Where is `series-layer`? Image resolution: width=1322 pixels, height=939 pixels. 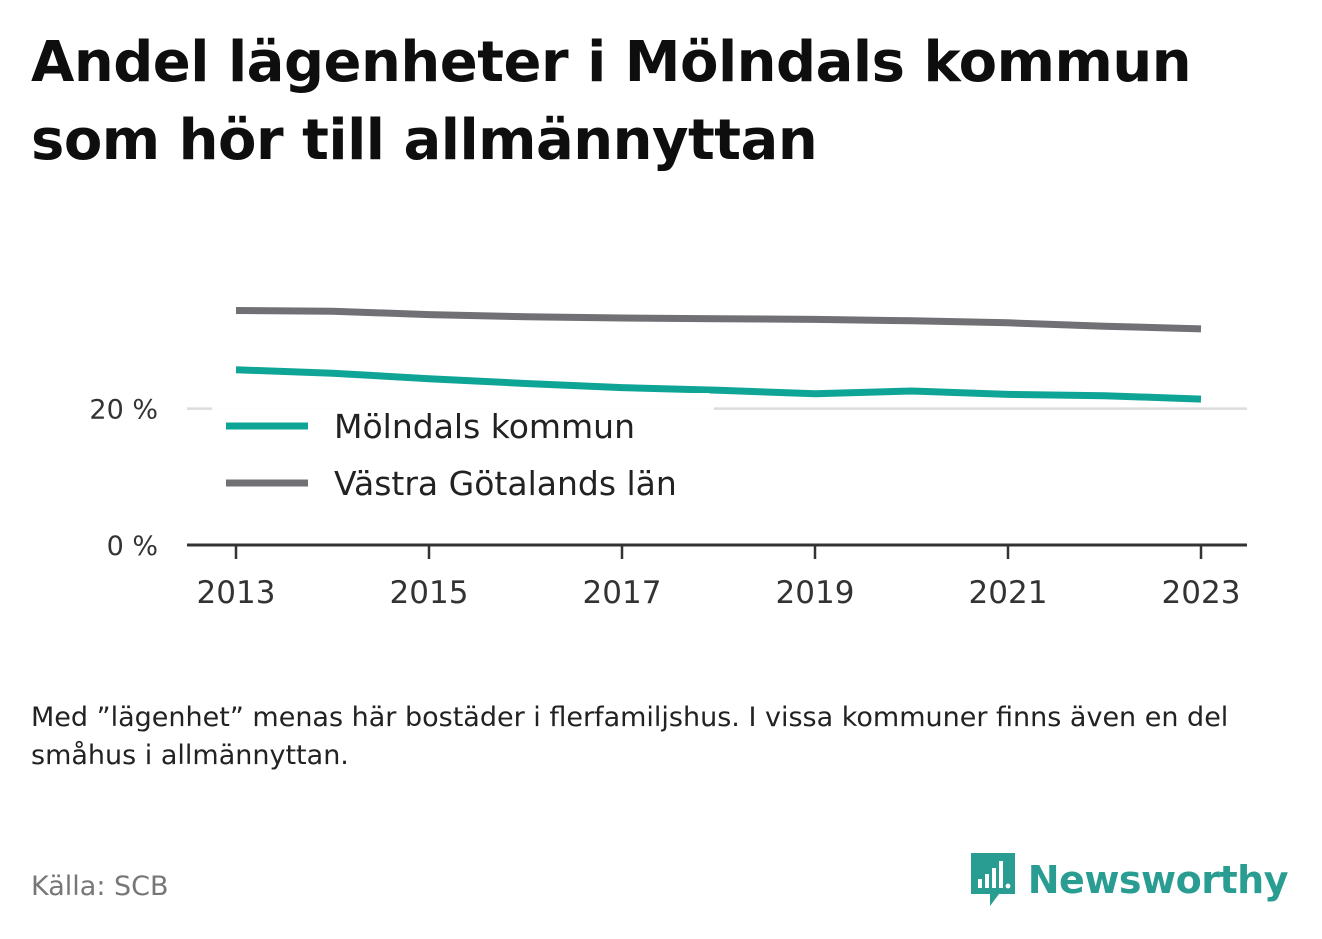 series-layer is located at coordinates (718, 355).